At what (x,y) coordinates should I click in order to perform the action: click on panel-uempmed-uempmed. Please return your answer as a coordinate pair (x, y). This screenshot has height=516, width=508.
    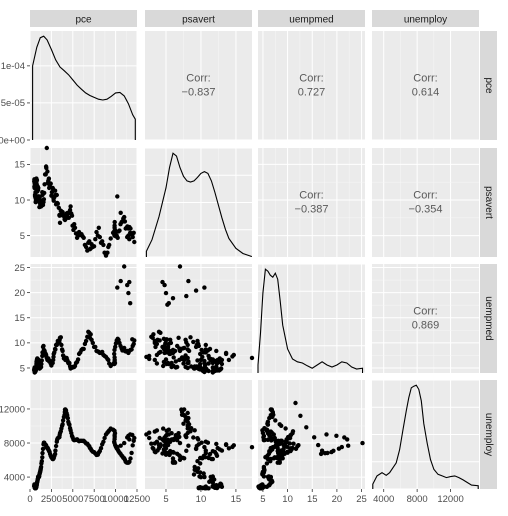
    Looking at the image, I should click on (311, 318).